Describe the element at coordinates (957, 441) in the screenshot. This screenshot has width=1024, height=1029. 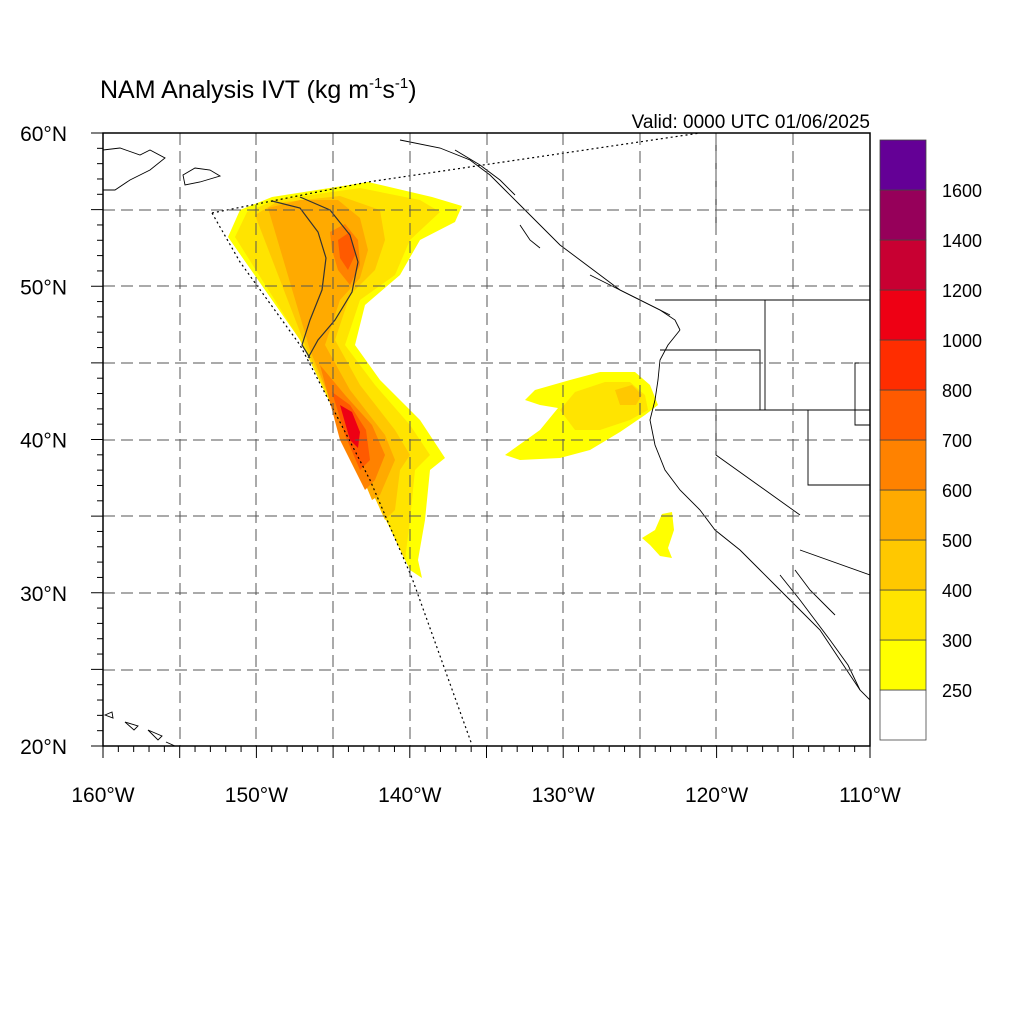
I see `colorbar-label: 700` at that location.